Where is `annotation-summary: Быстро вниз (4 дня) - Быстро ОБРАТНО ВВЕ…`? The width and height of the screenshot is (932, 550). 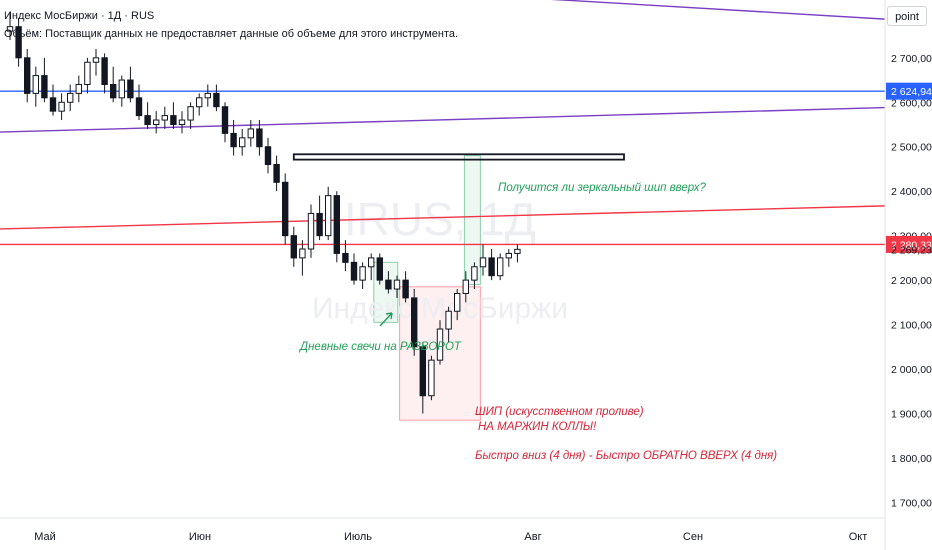 annotation-summary: Быстро вниз (4 дня) - Быстро ОБРАТНО ВВЕ… is located at coordinates (626, 456).